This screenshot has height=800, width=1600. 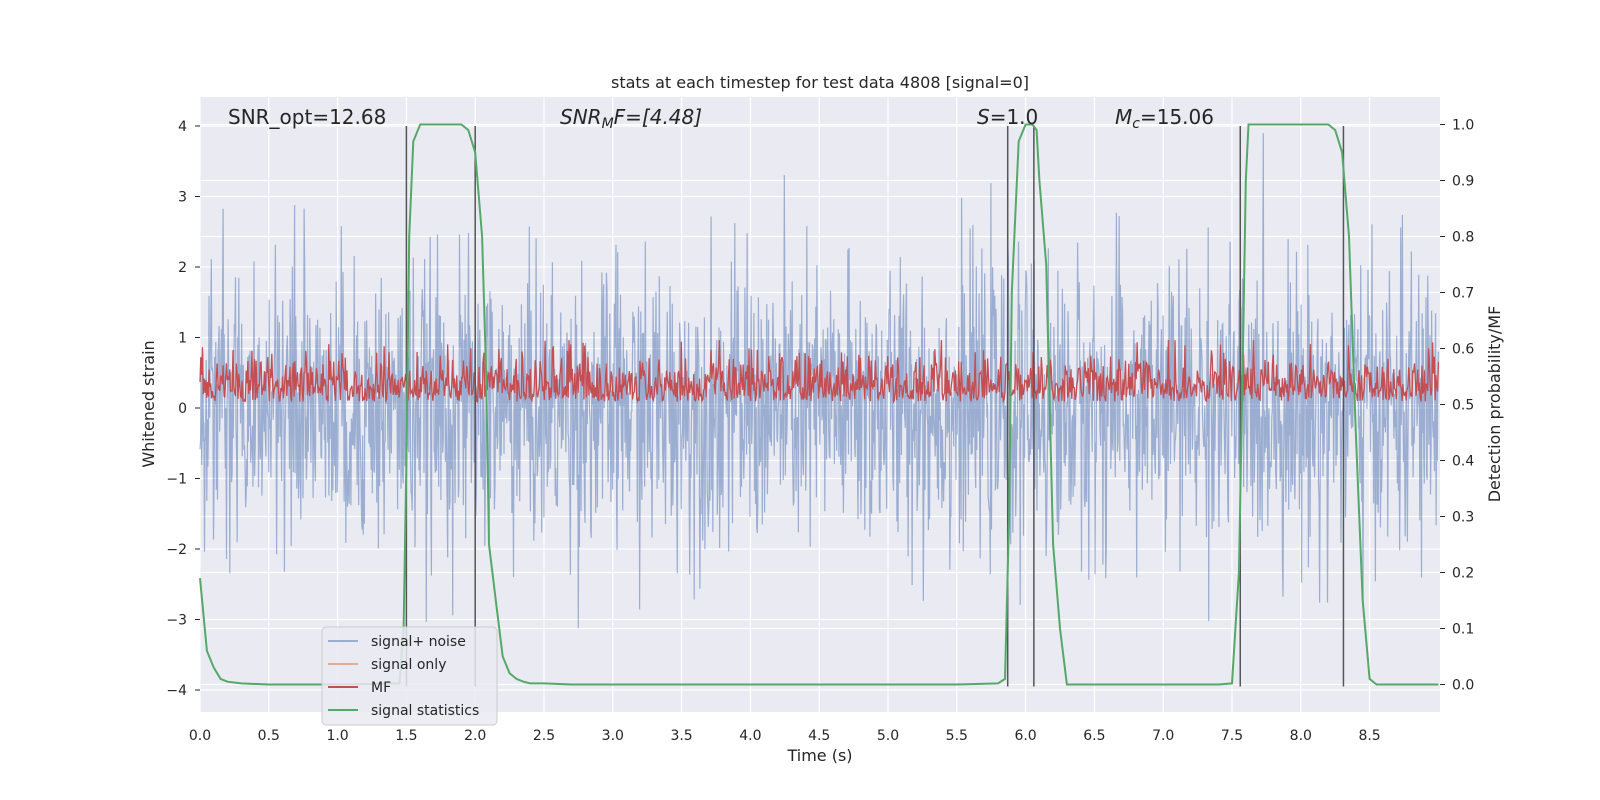 What do you see at coordinates (1301, 736) in the screenshot?
I see `x-tick-label: 8.0` at bounding box center [1301, 736].